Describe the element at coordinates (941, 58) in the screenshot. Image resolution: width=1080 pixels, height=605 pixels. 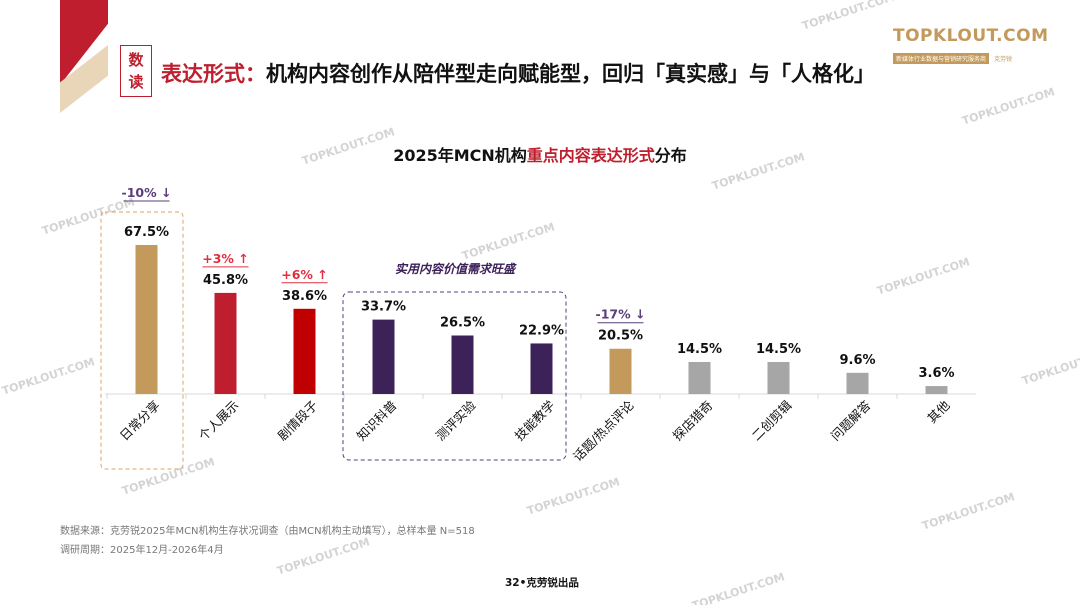
I see `logo-tagline: 新媒体行业数据与营销研究服务商` at that location.